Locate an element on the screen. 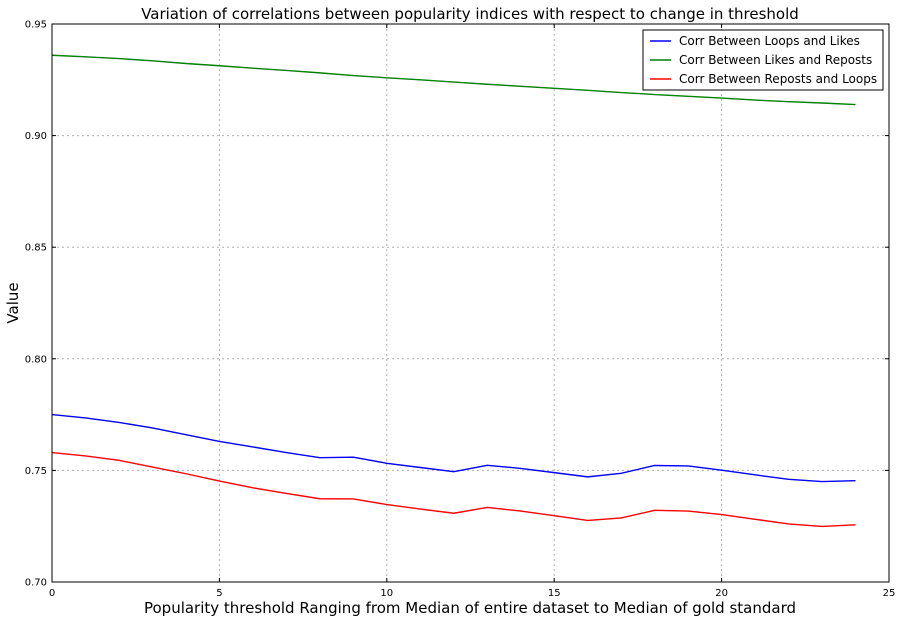  x-tick-label: 20 is located at coordinates (721, 593).